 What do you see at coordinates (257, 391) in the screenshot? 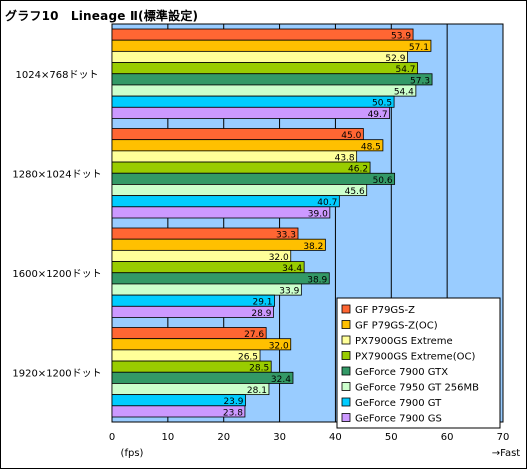
I see `data-label: 28.1` at bounding box center [257, 391].